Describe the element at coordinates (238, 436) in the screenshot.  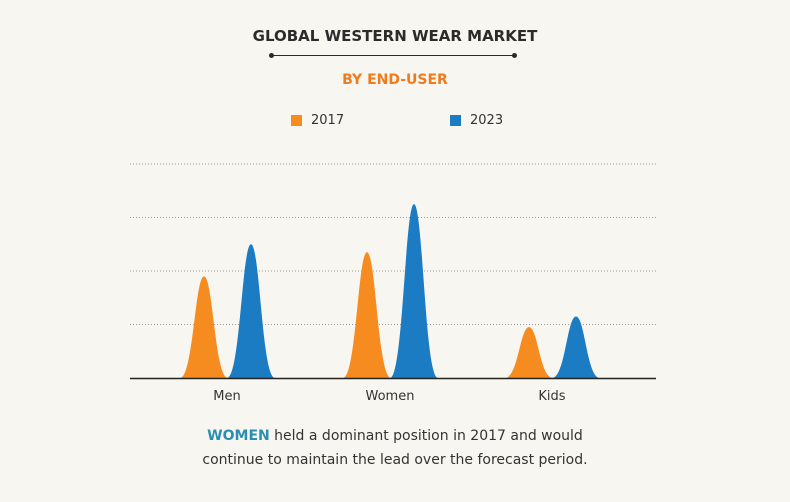
I see `footnote-highlight: WOMEN` at that location.